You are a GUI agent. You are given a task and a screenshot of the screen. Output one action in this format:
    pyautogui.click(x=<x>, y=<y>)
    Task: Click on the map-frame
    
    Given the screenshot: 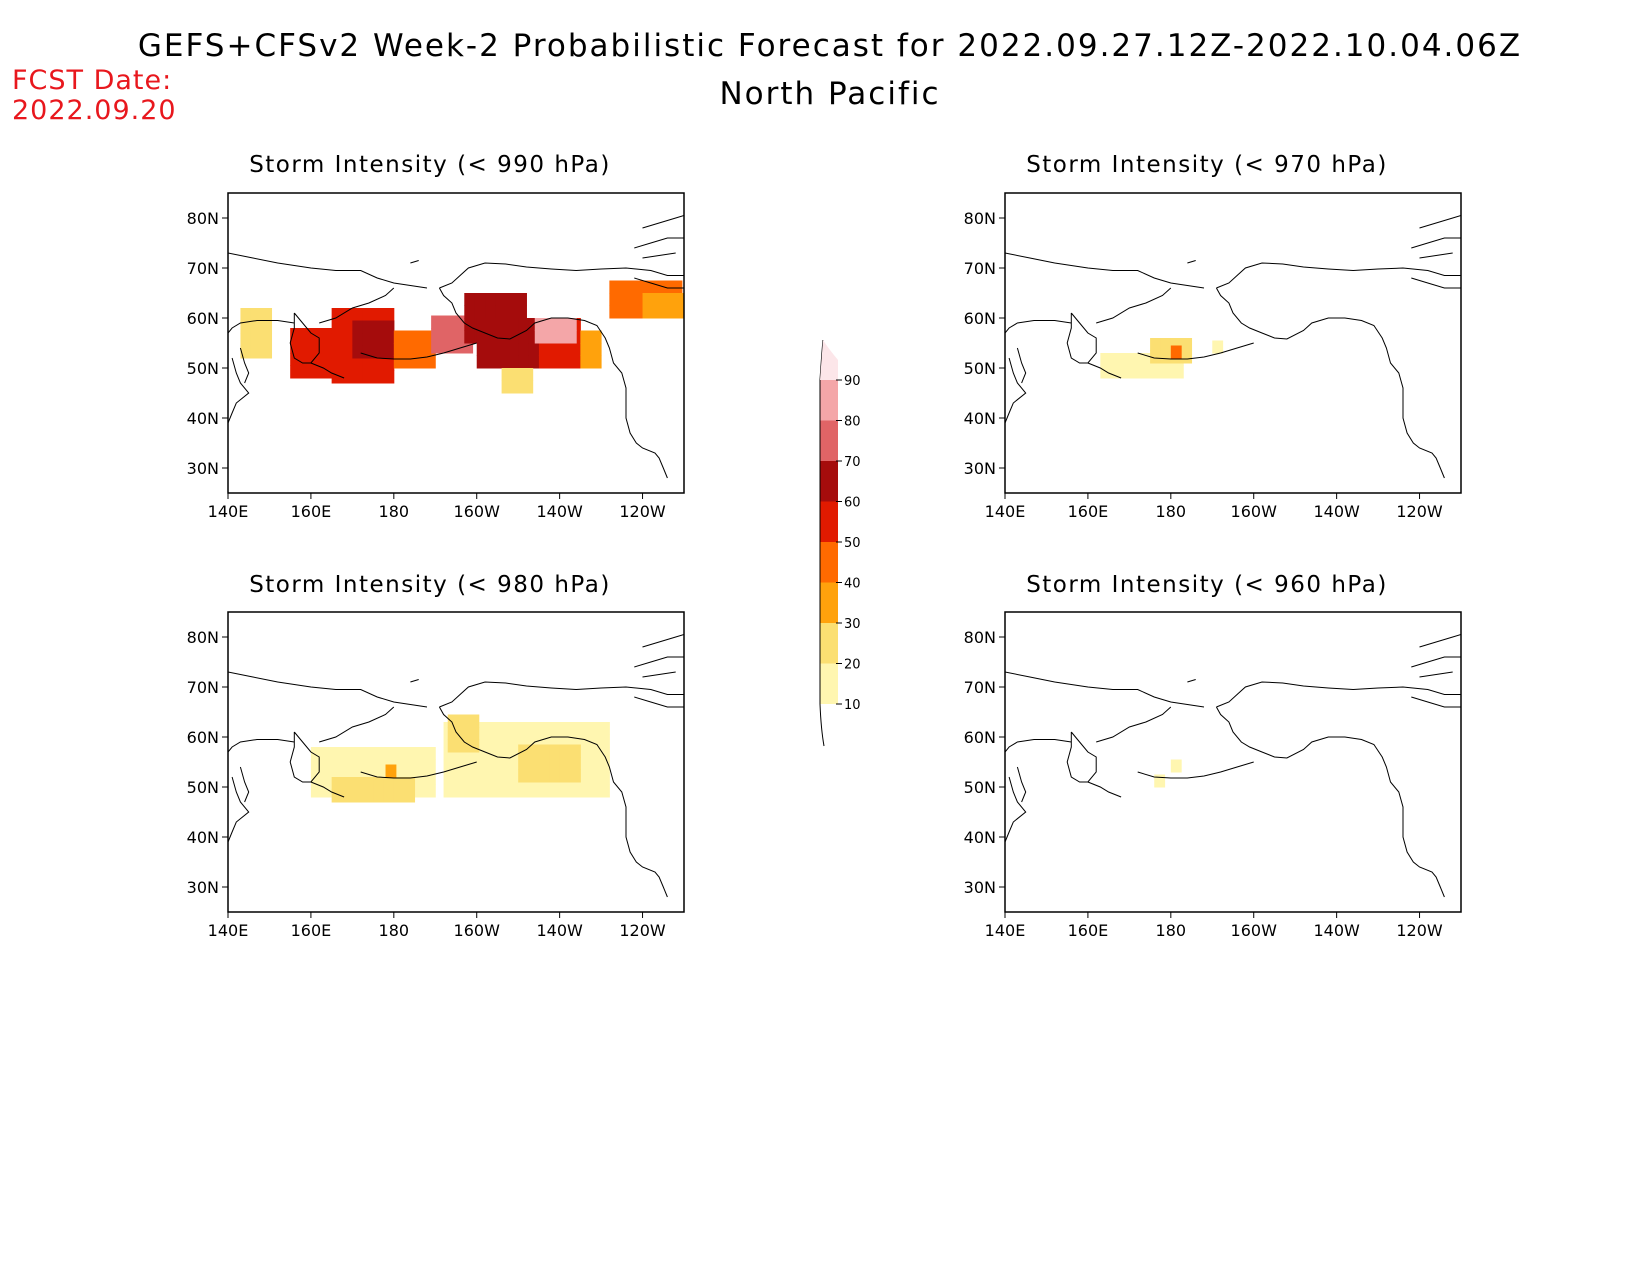 What is the action you would take?
    pyautogui.click(x=456, y=762)
    